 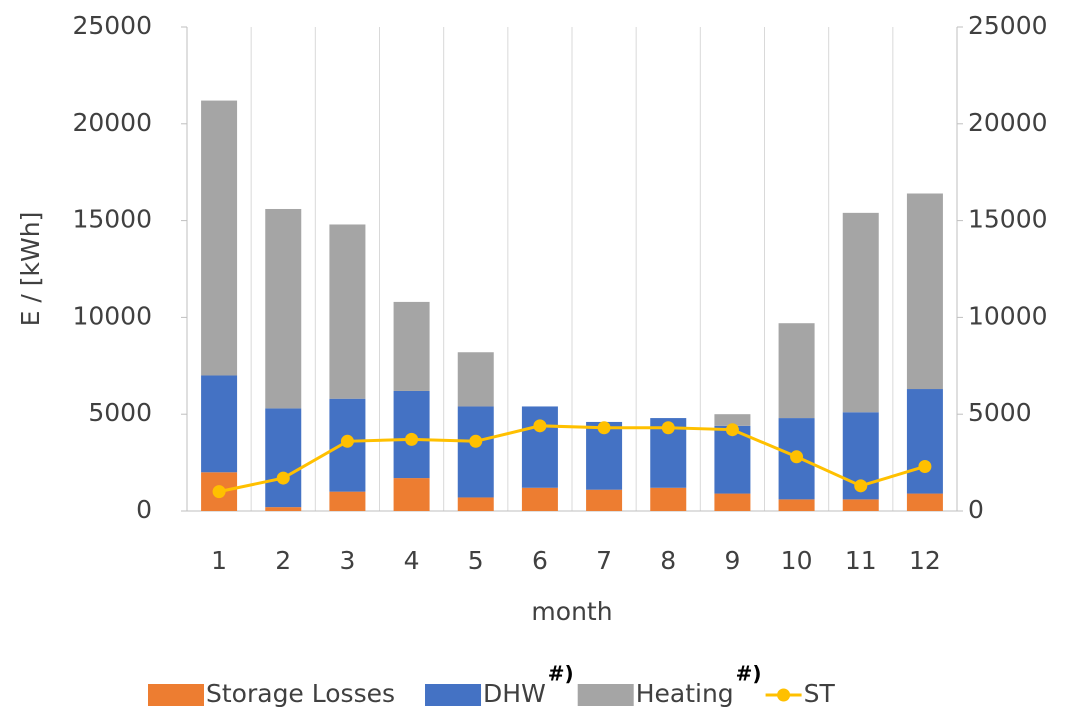 I want to click on line, so click(x=572, y=459).